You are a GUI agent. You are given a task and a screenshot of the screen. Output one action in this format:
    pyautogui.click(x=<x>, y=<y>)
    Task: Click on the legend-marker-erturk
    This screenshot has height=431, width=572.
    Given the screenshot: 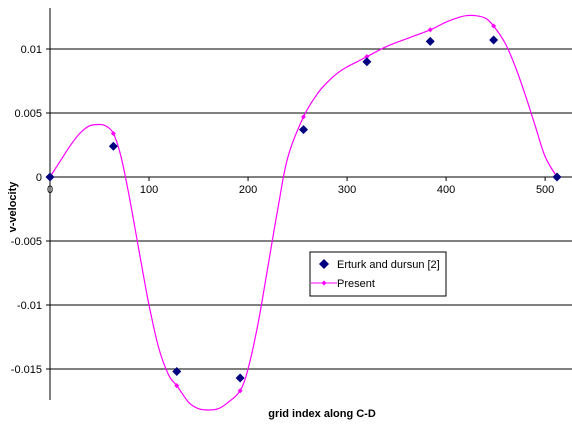 What is the action you would take?
    pyautogui.click(x=324, y=264)
    